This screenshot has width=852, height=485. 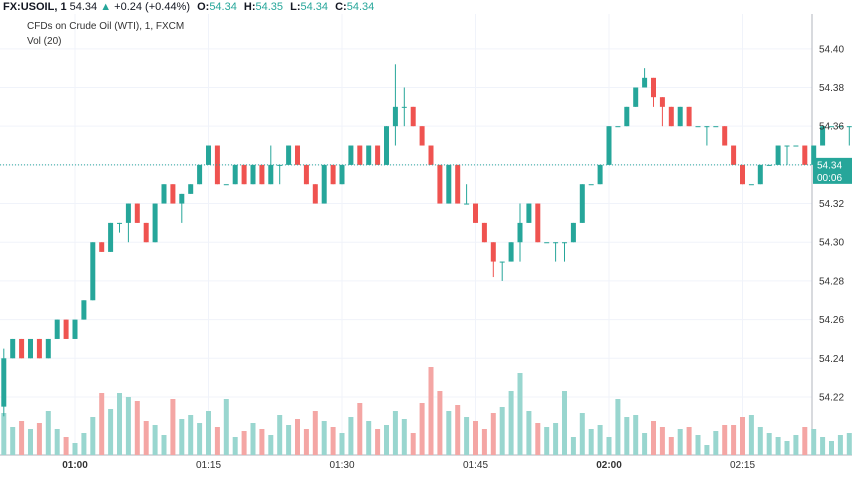 What do you see at coordinates (106, 26) in the screenshot?
I see `series-legend: CFDs on Crude Oil (WTI), 1, FXCM` at bounding box center [106, 26].